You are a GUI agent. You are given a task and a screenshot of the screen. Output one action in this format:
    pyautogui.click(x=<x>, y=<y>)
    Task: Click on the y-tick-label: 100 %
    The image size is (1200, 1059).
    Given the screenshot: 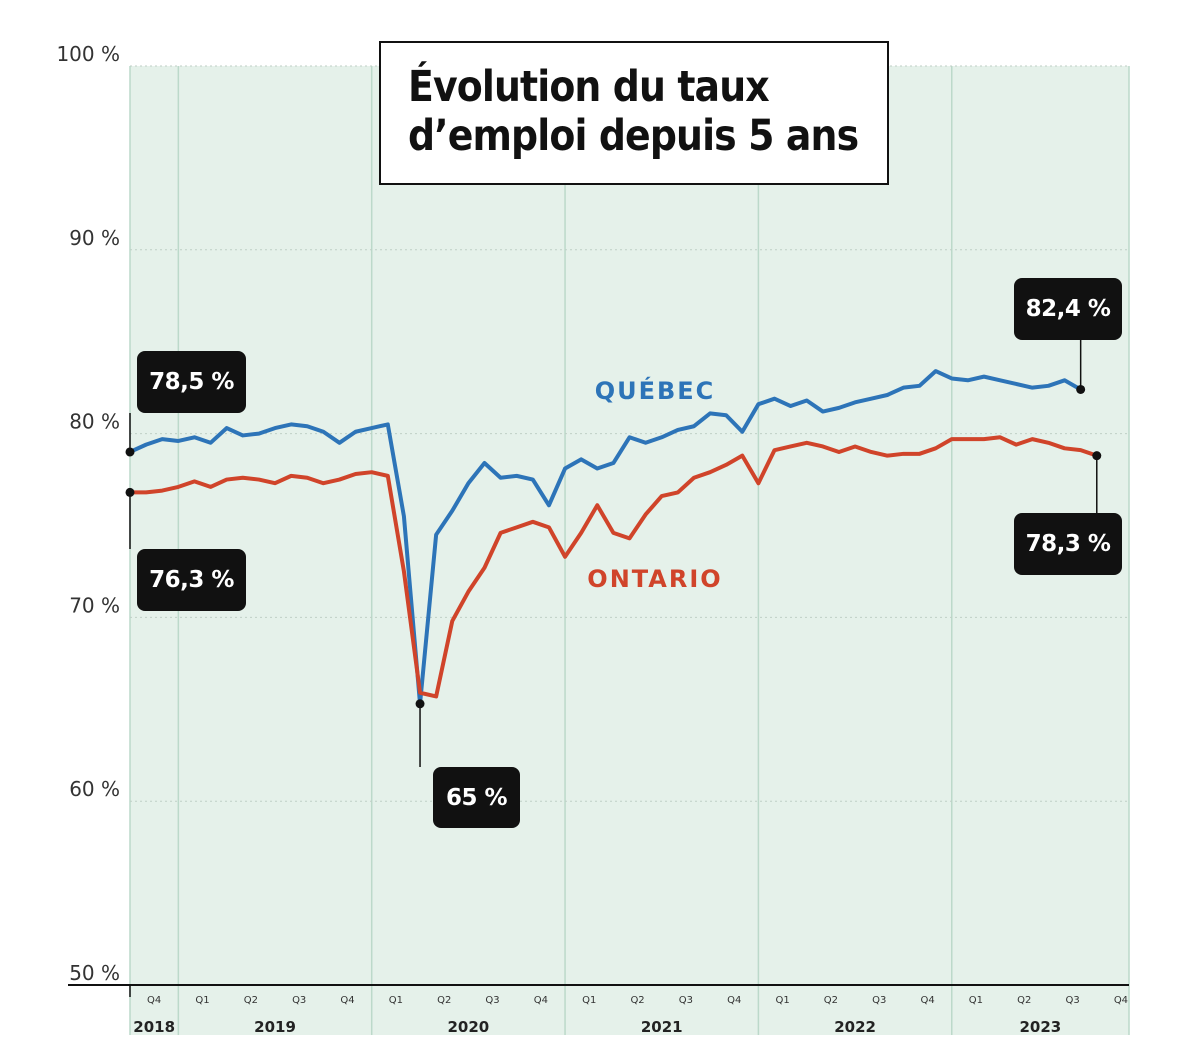 What is the action you would take?
    pyautogui.click(x=88, y=54)
    